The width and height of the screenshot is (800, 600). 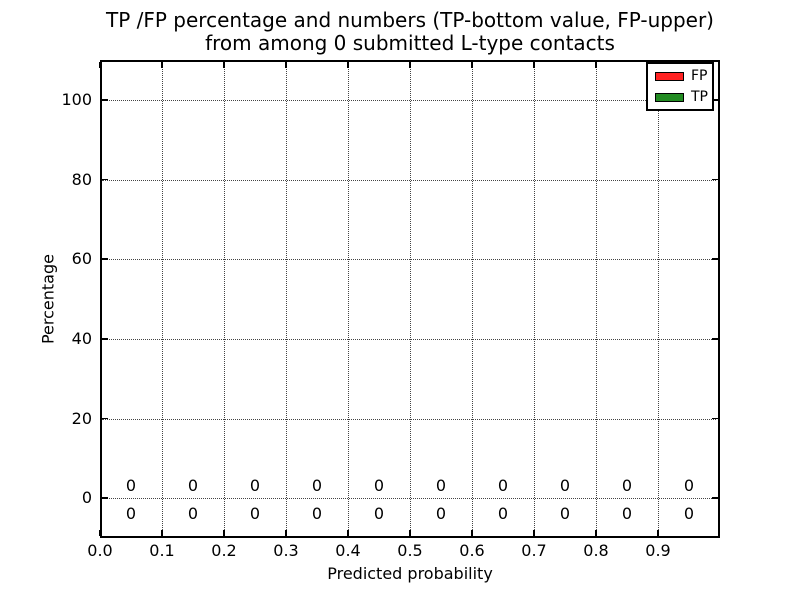 I want to click on x-tick-label: 0.8, so click(x=596, y=550).